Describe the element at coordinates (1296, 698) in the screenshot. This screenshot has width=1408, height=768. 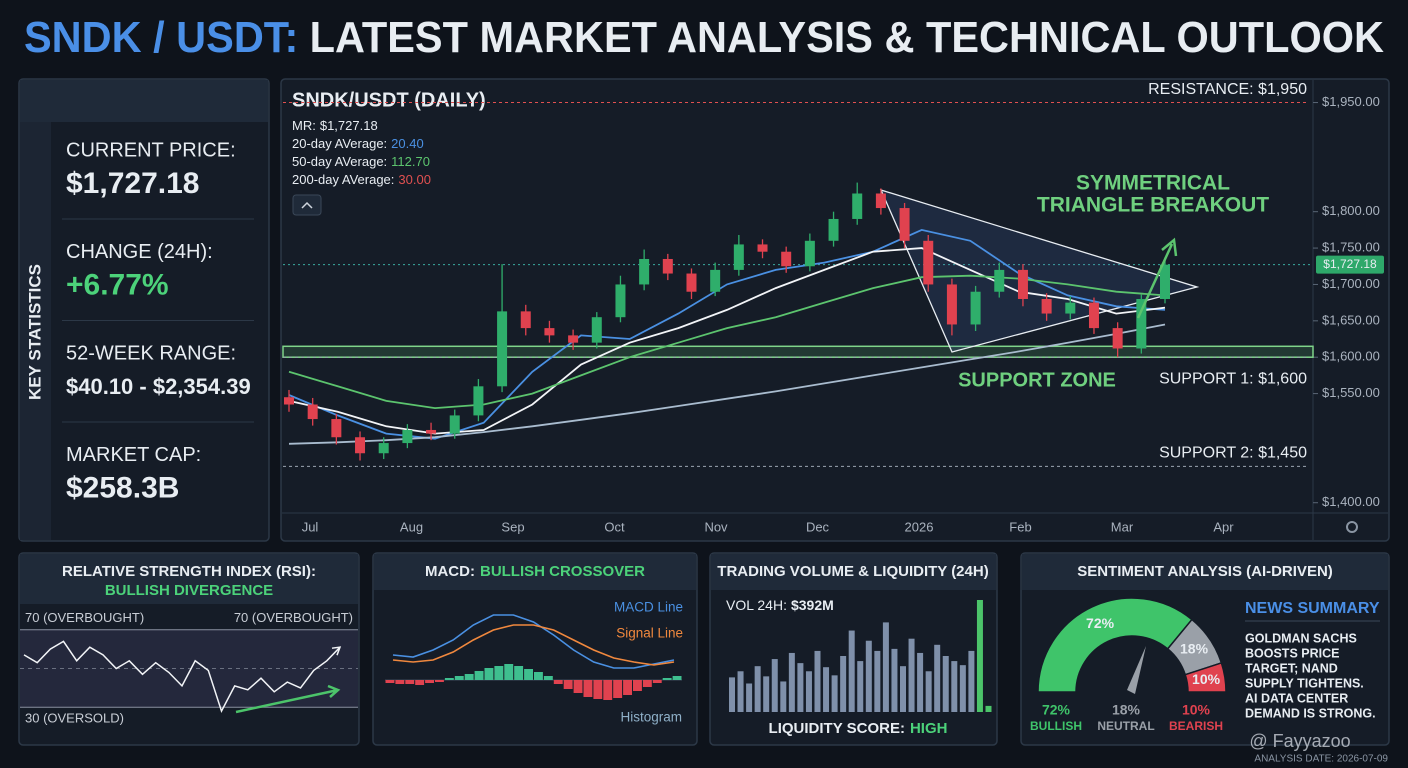
I see `news-line: AI DATA CENTER` at that location.